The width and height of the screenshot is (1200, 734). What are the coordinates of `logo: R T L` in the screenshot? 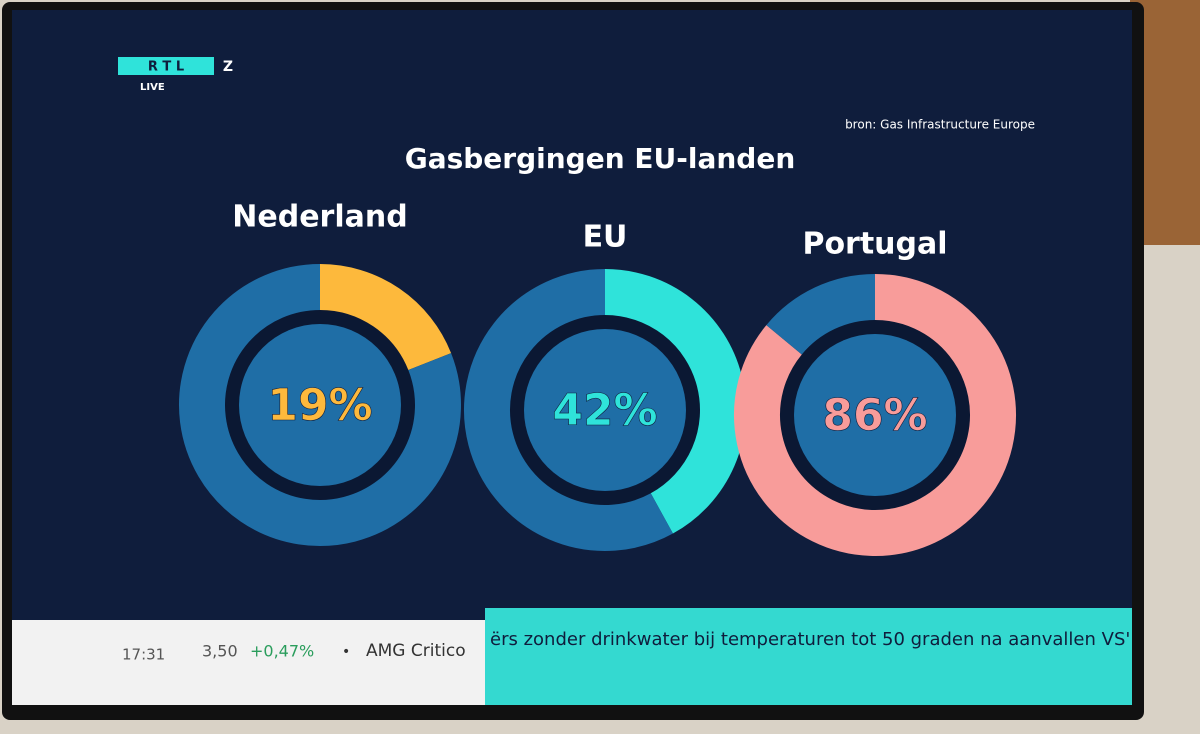 It's located at (166, 67).